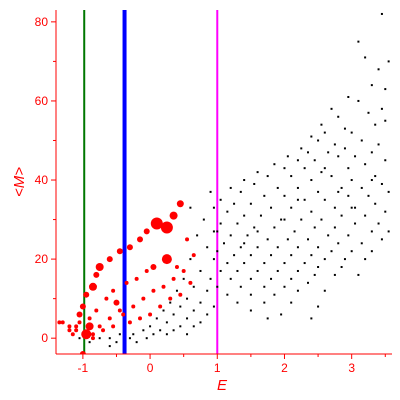 This screenshot has height=400, width=400. What do you see at coordinates (126, 277) in the screenshot?
I see `red-points-series` at bounding box center [126, 277].